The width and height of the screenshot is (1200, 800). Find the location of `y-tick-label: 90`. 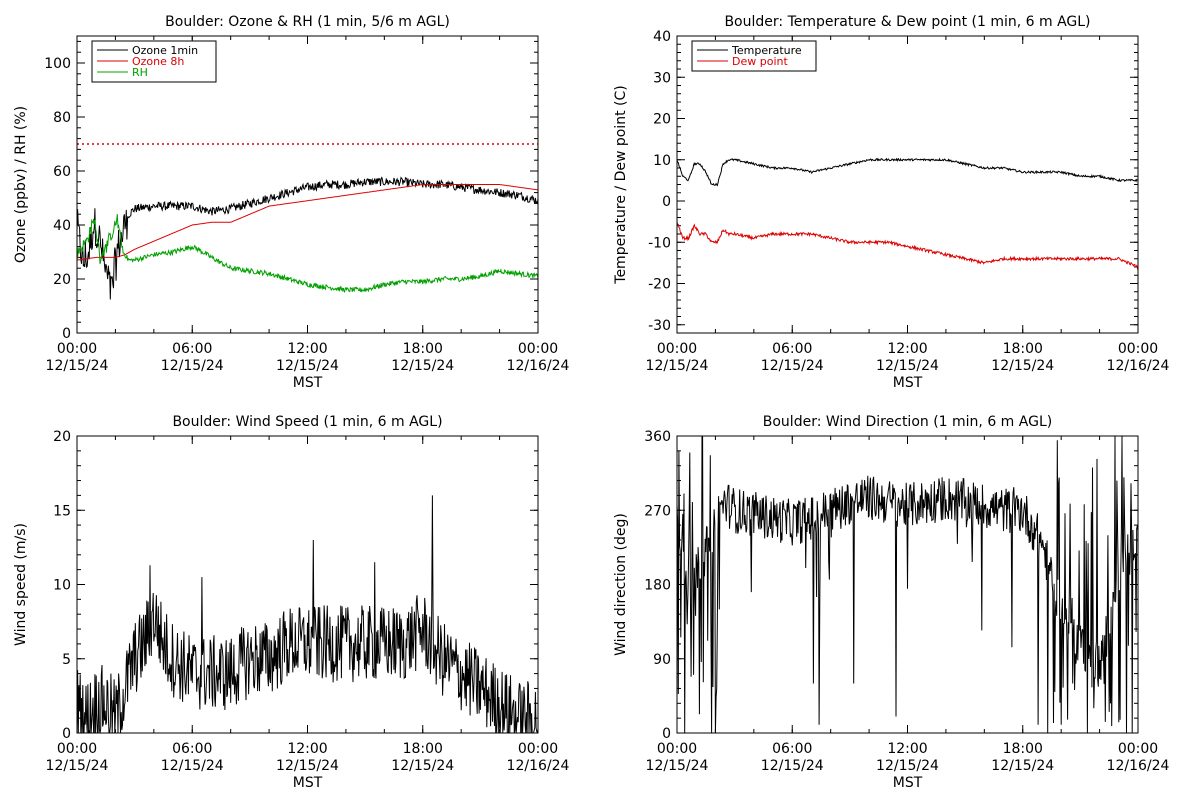

y-tick-label: 90 is located at coordinates (662, 660).